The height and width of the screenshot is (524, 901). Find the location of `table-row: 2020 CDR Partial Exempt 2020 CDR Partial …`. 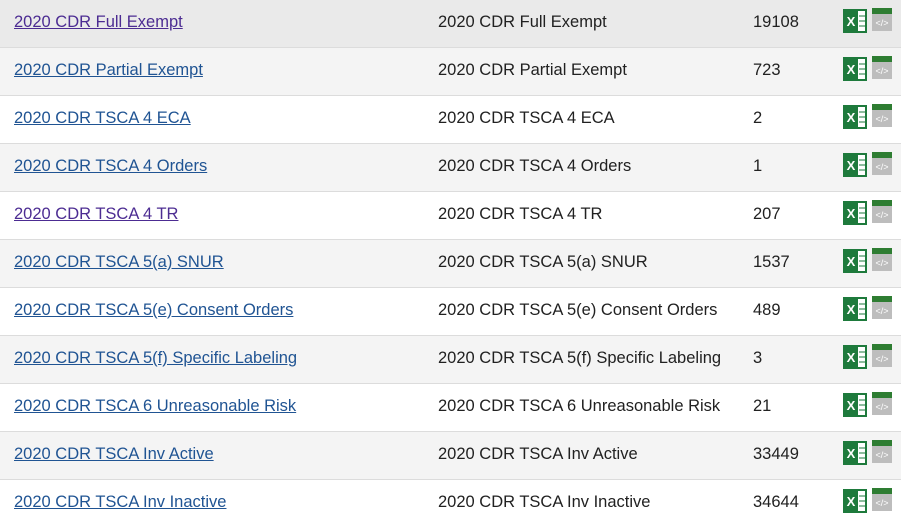

table-row: 2020 CDR Partial Exempt 2020 CDR Partial … is located at coordinates (450, 72).